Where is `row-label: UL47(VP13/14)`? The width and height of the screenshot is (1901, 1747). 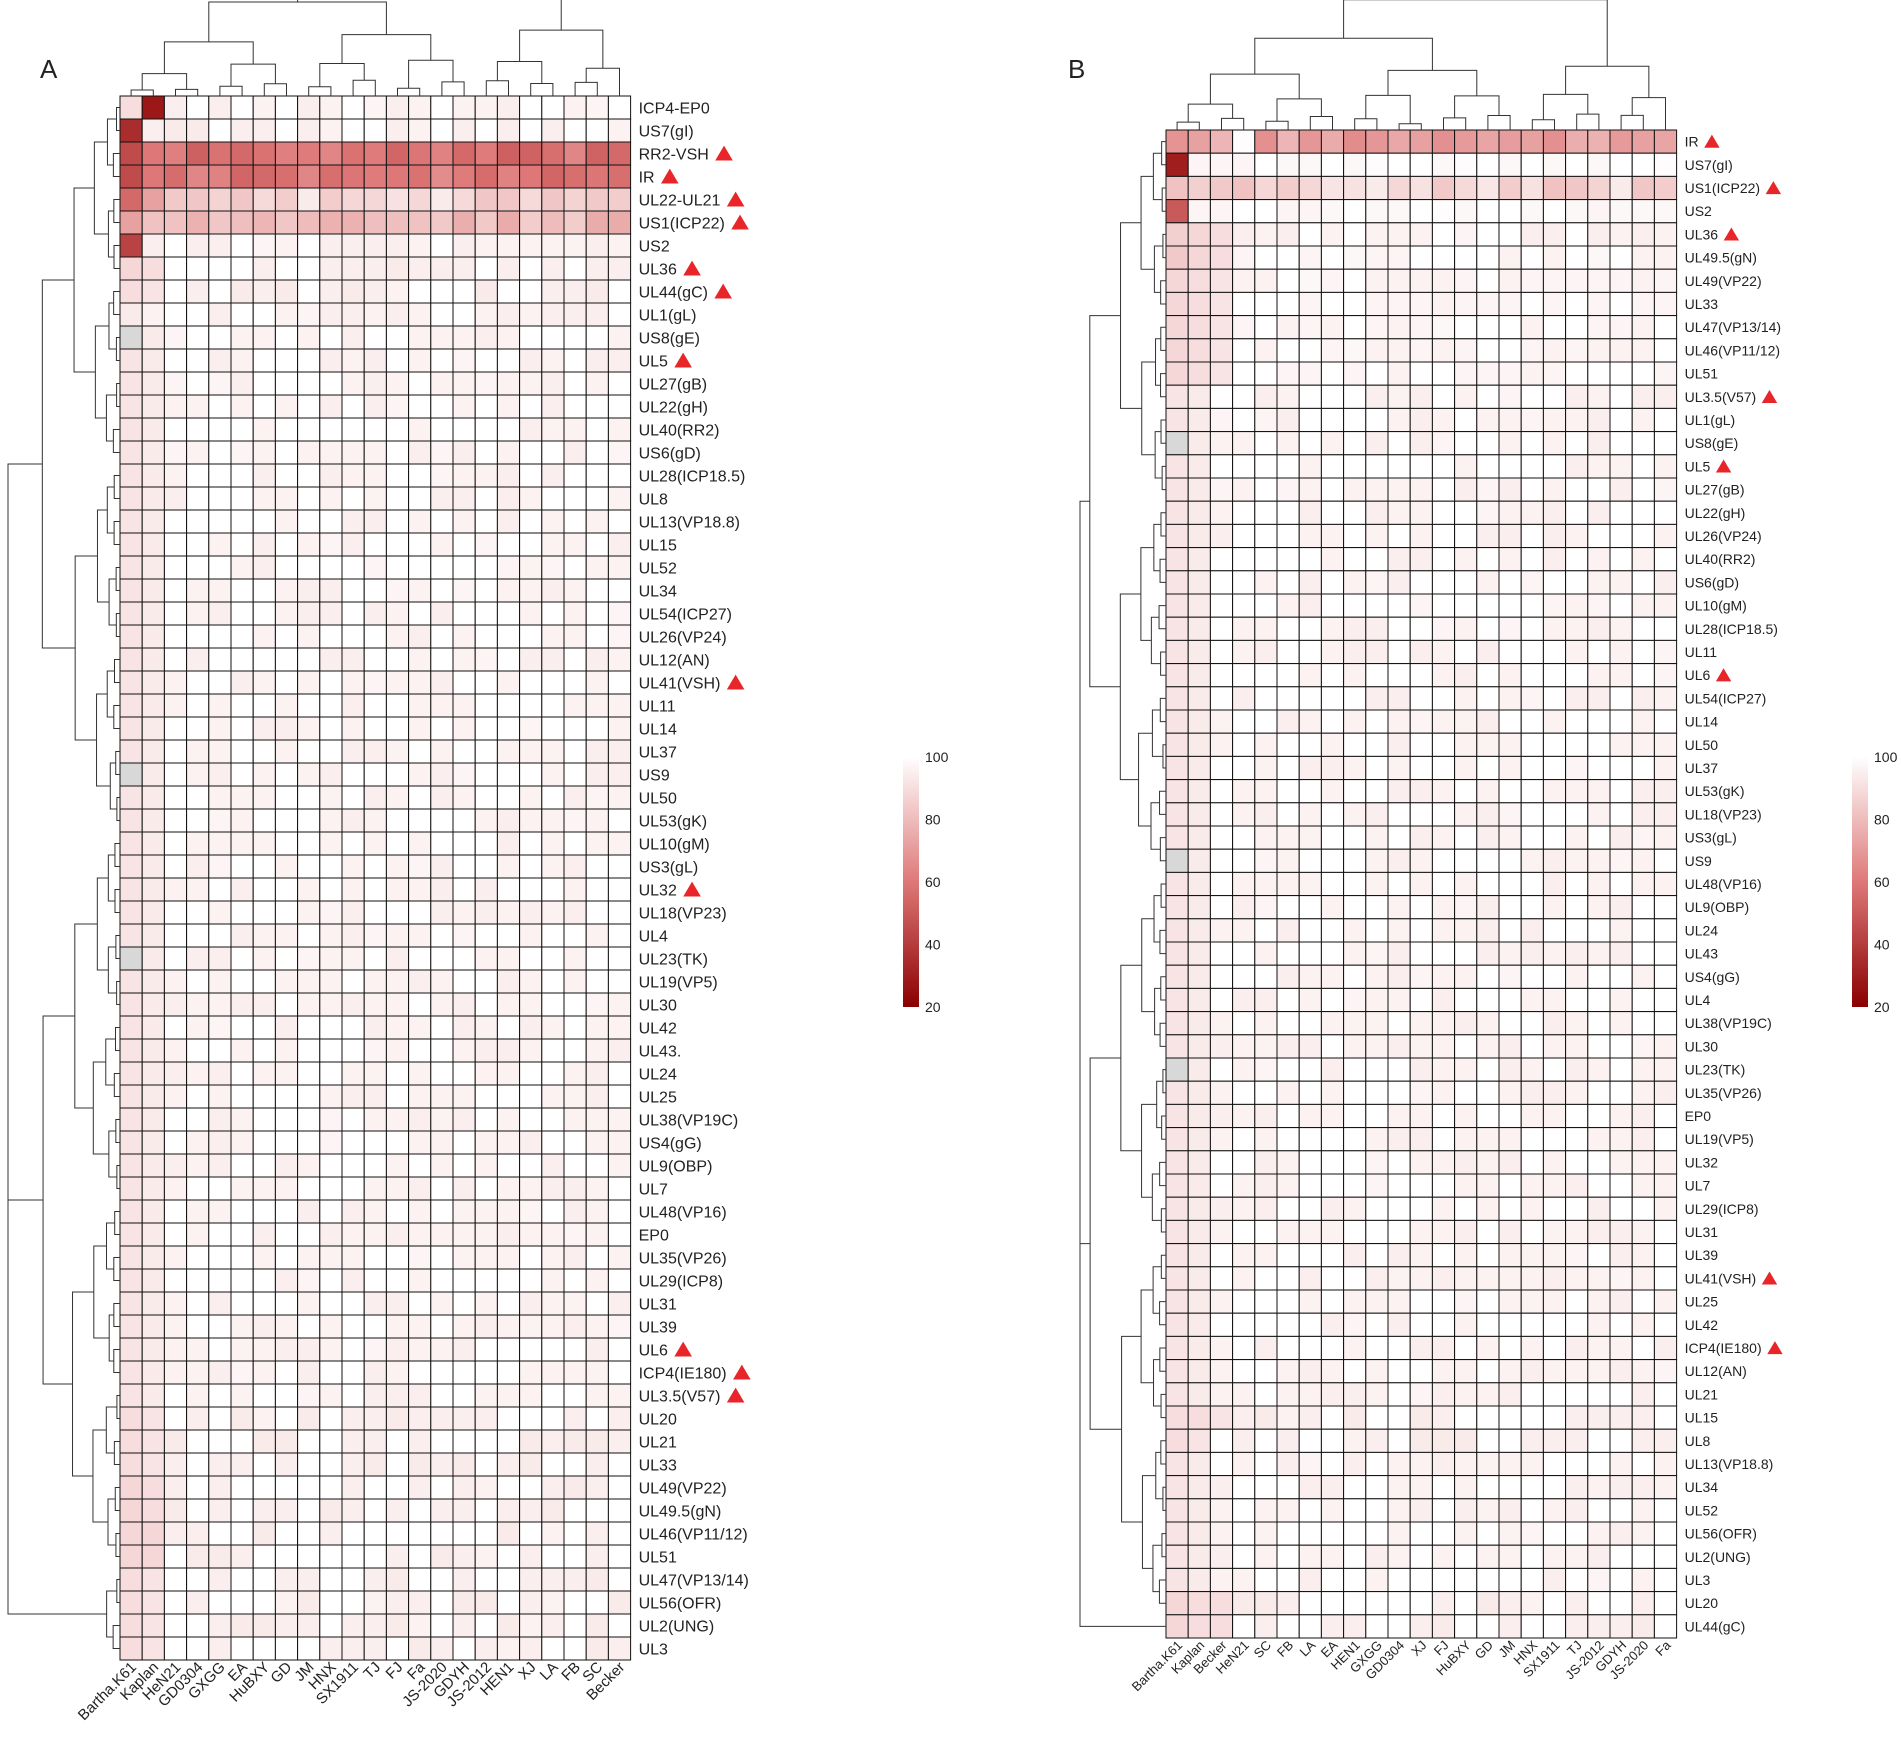
row-label: UL47(VP13/14) is located at coordinates (694, 1580).